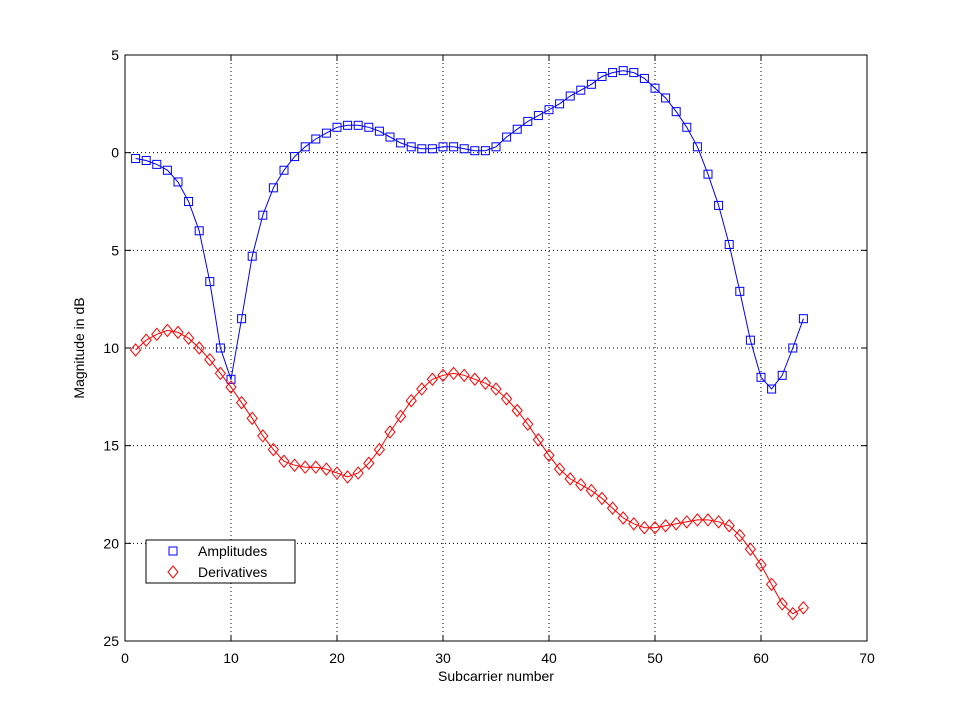 The height and width of the screenshot is (721, 961). I want to click on x-tick-label: 20, so click(337, 658).